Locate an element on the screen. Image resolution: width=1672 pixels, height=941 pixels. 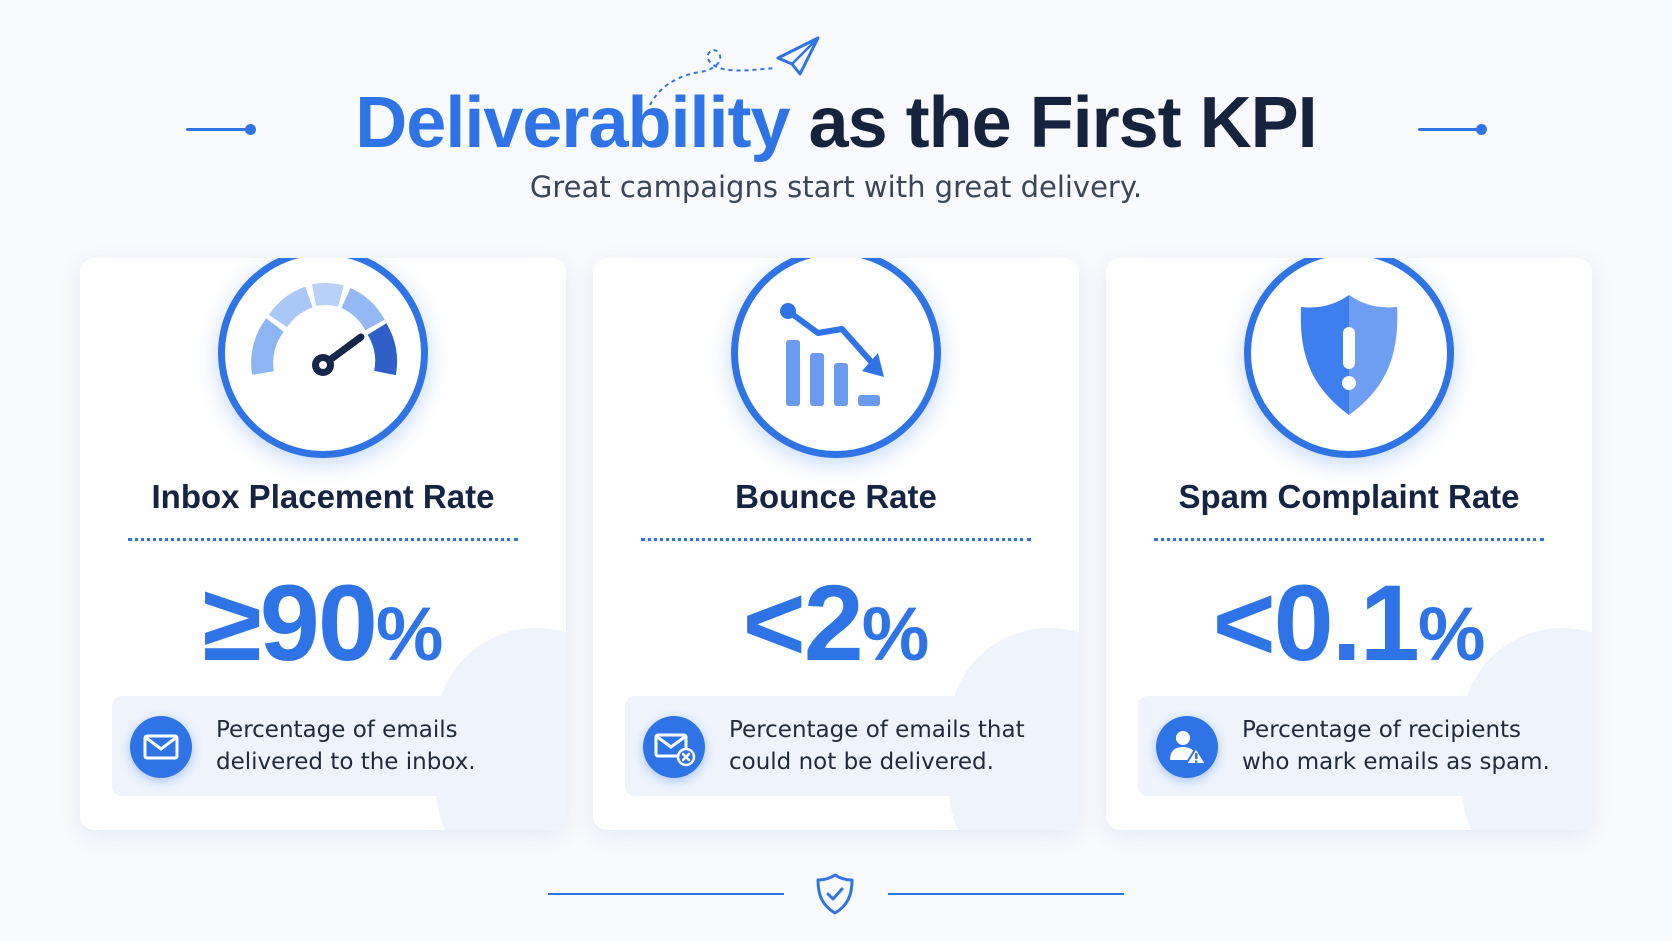
left-decor-line is located at coordinates (216, 129).